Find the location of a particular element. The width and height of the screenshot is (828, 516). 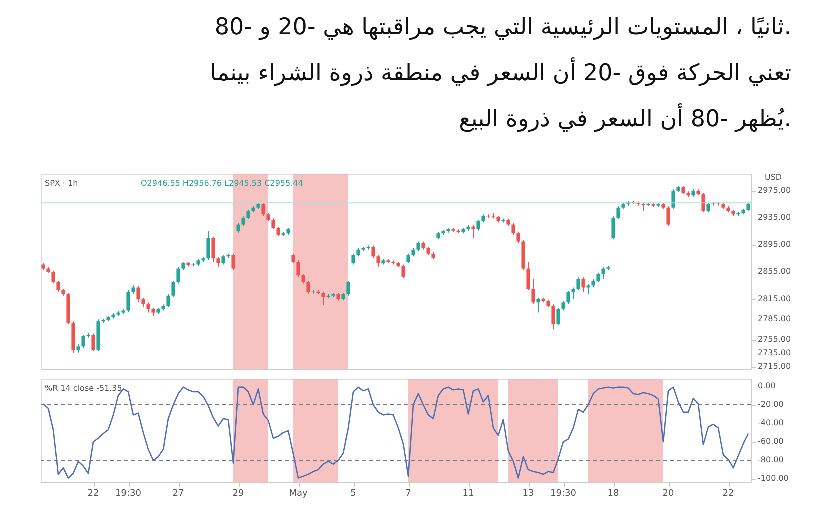

x-tick-label: 20 is located at coordinates (668, 494).